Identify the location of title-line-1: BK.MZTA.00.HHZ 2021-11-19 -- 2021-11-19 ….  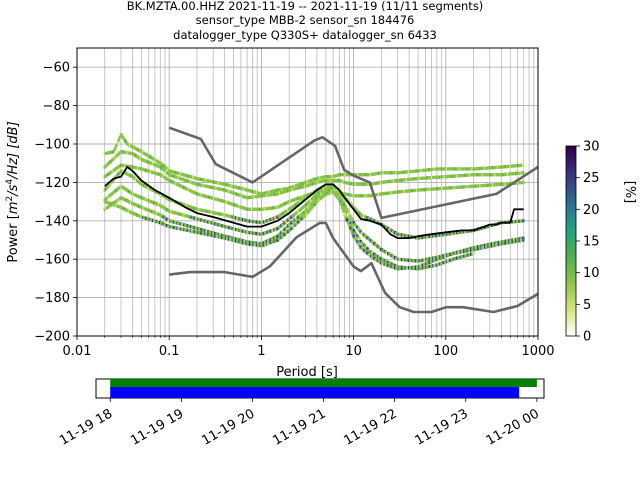
(305, 6).